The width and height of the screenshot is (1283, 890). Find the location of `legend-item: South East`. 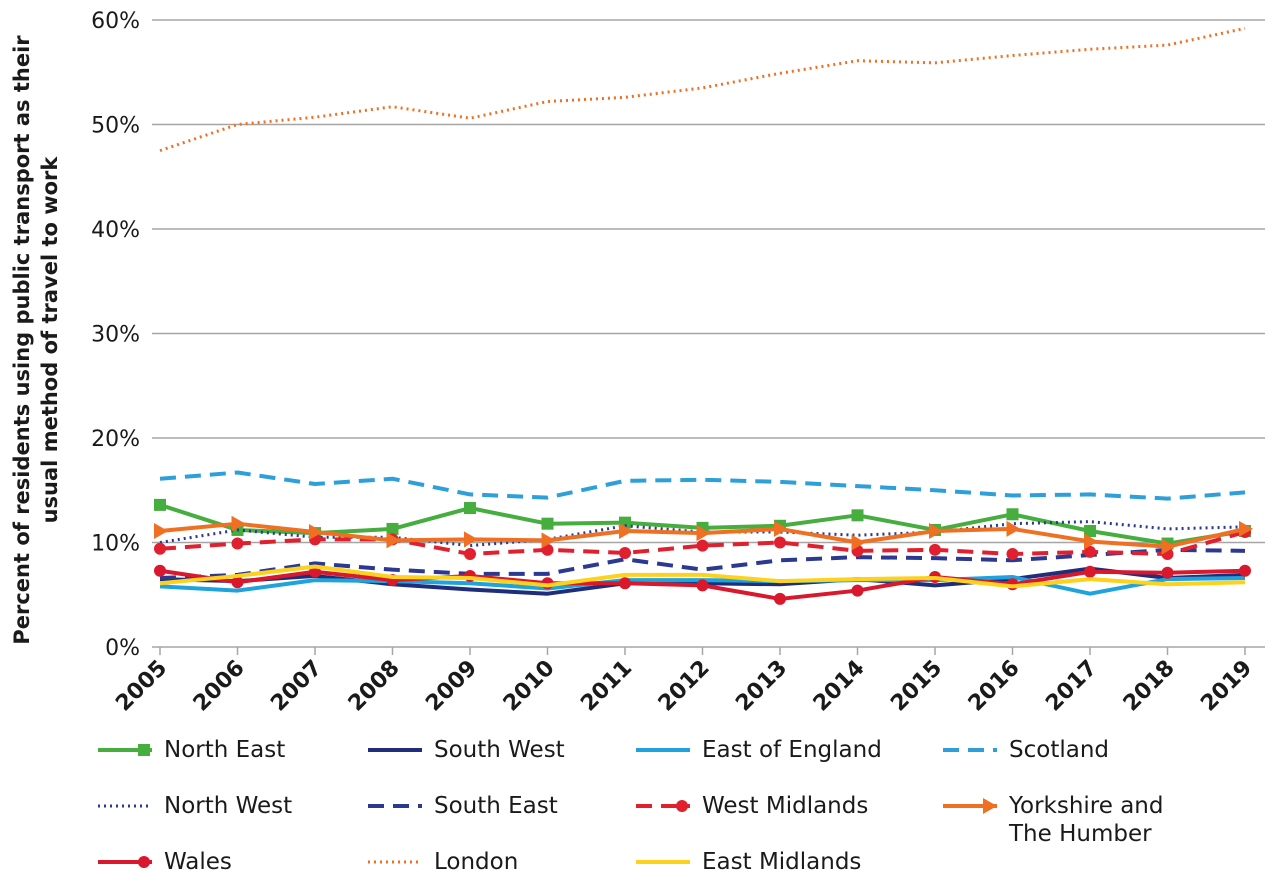

legend-item: South East is located at coordinates (463, 806).